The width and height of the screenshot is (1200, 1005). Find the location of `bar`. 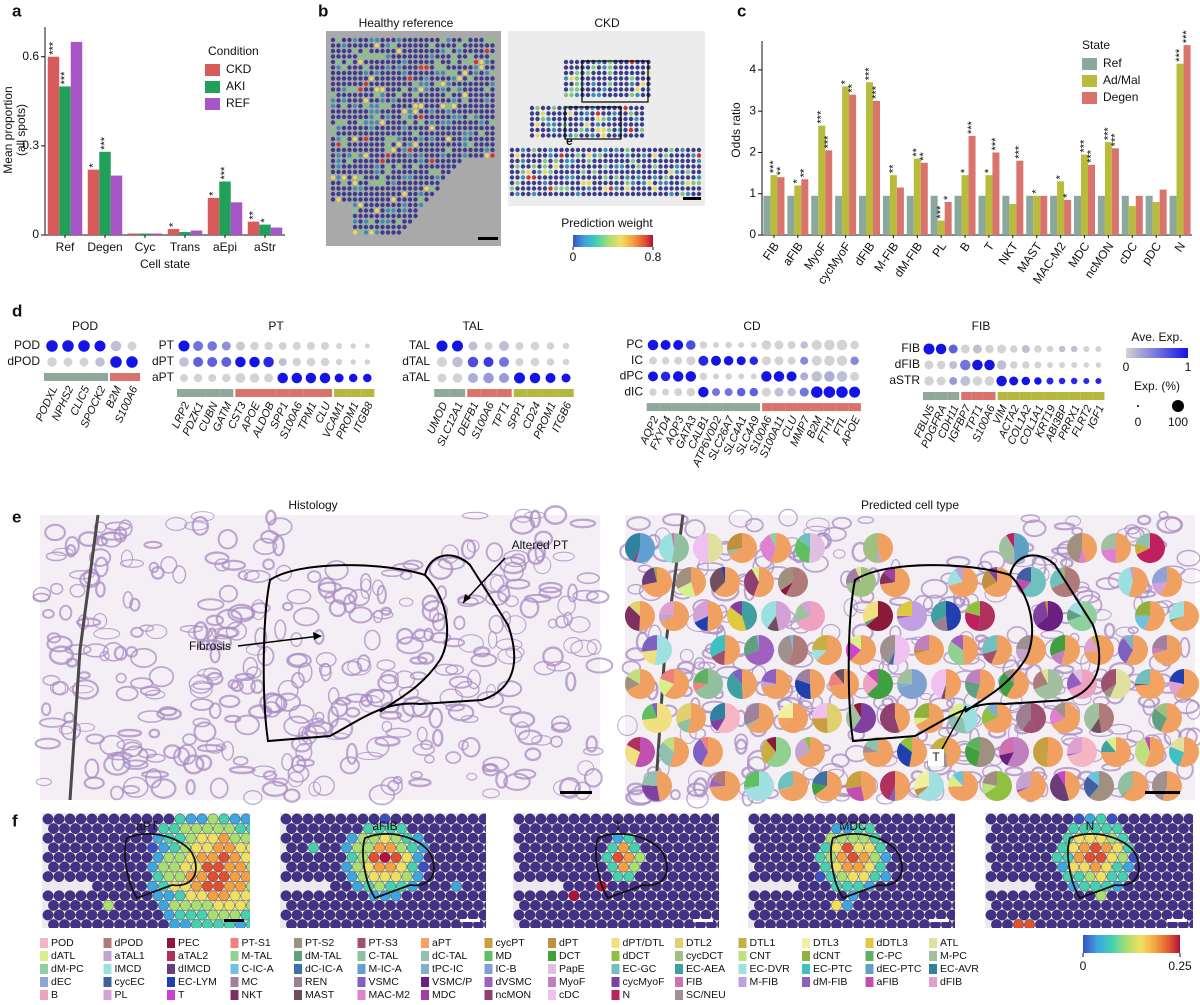

bar is located at coordinates (791, 215).